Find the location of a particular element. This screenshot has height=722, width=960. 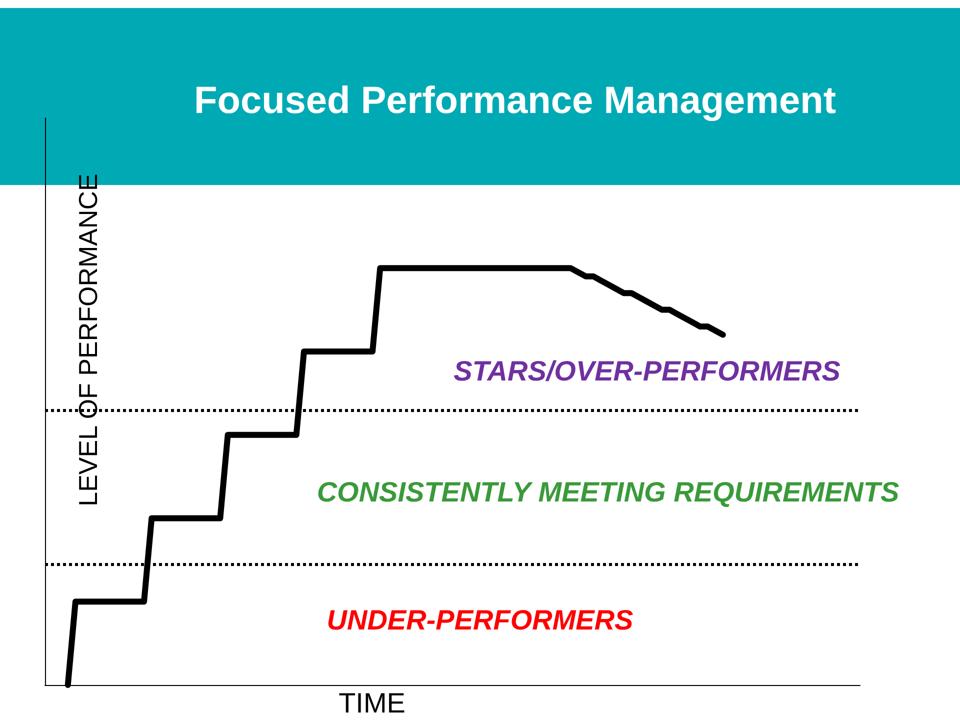

annotation: UNDER-PERFORMERS is located at coordinates (480, 620).